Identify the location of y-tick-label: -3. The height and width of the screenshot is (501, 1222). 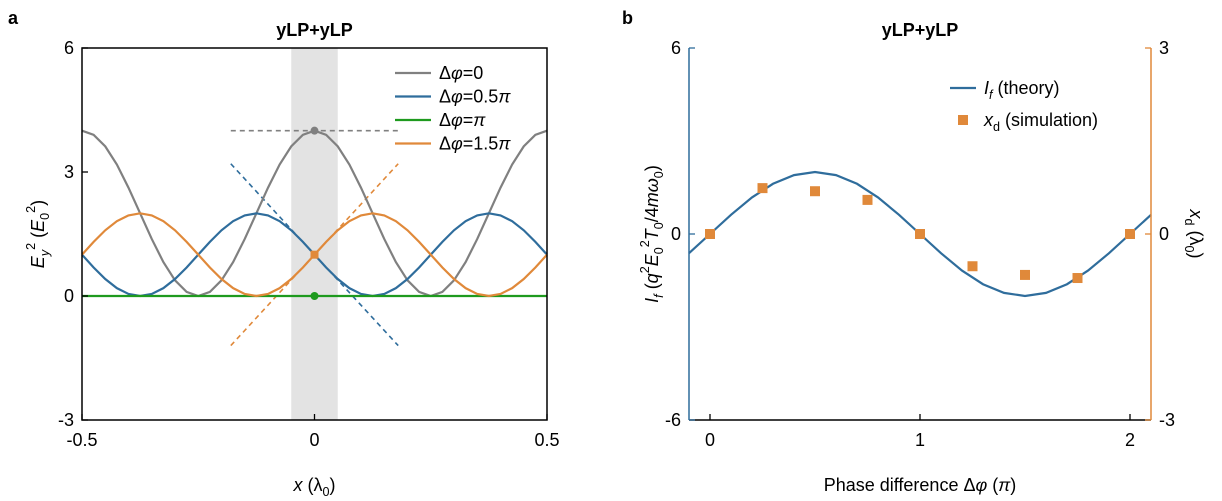
(66, 420).